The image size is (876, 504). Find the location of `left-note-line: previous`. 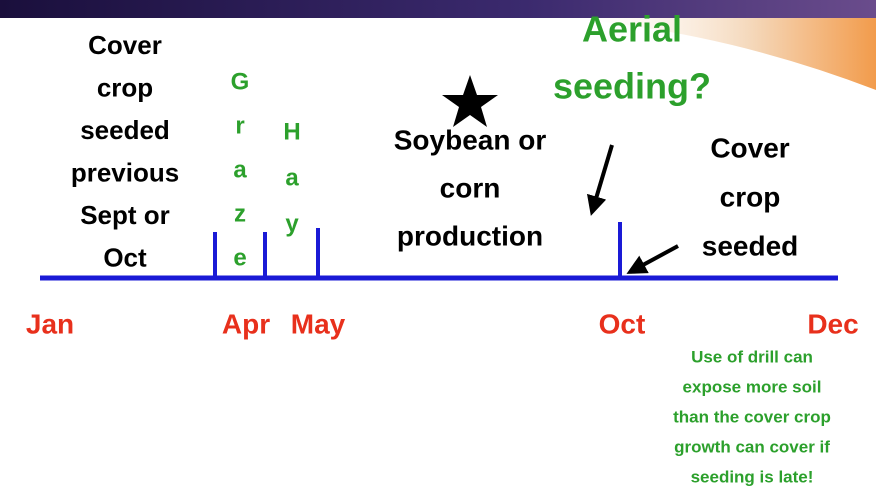

left-note-line: previous is located at coordinates (125, 172).